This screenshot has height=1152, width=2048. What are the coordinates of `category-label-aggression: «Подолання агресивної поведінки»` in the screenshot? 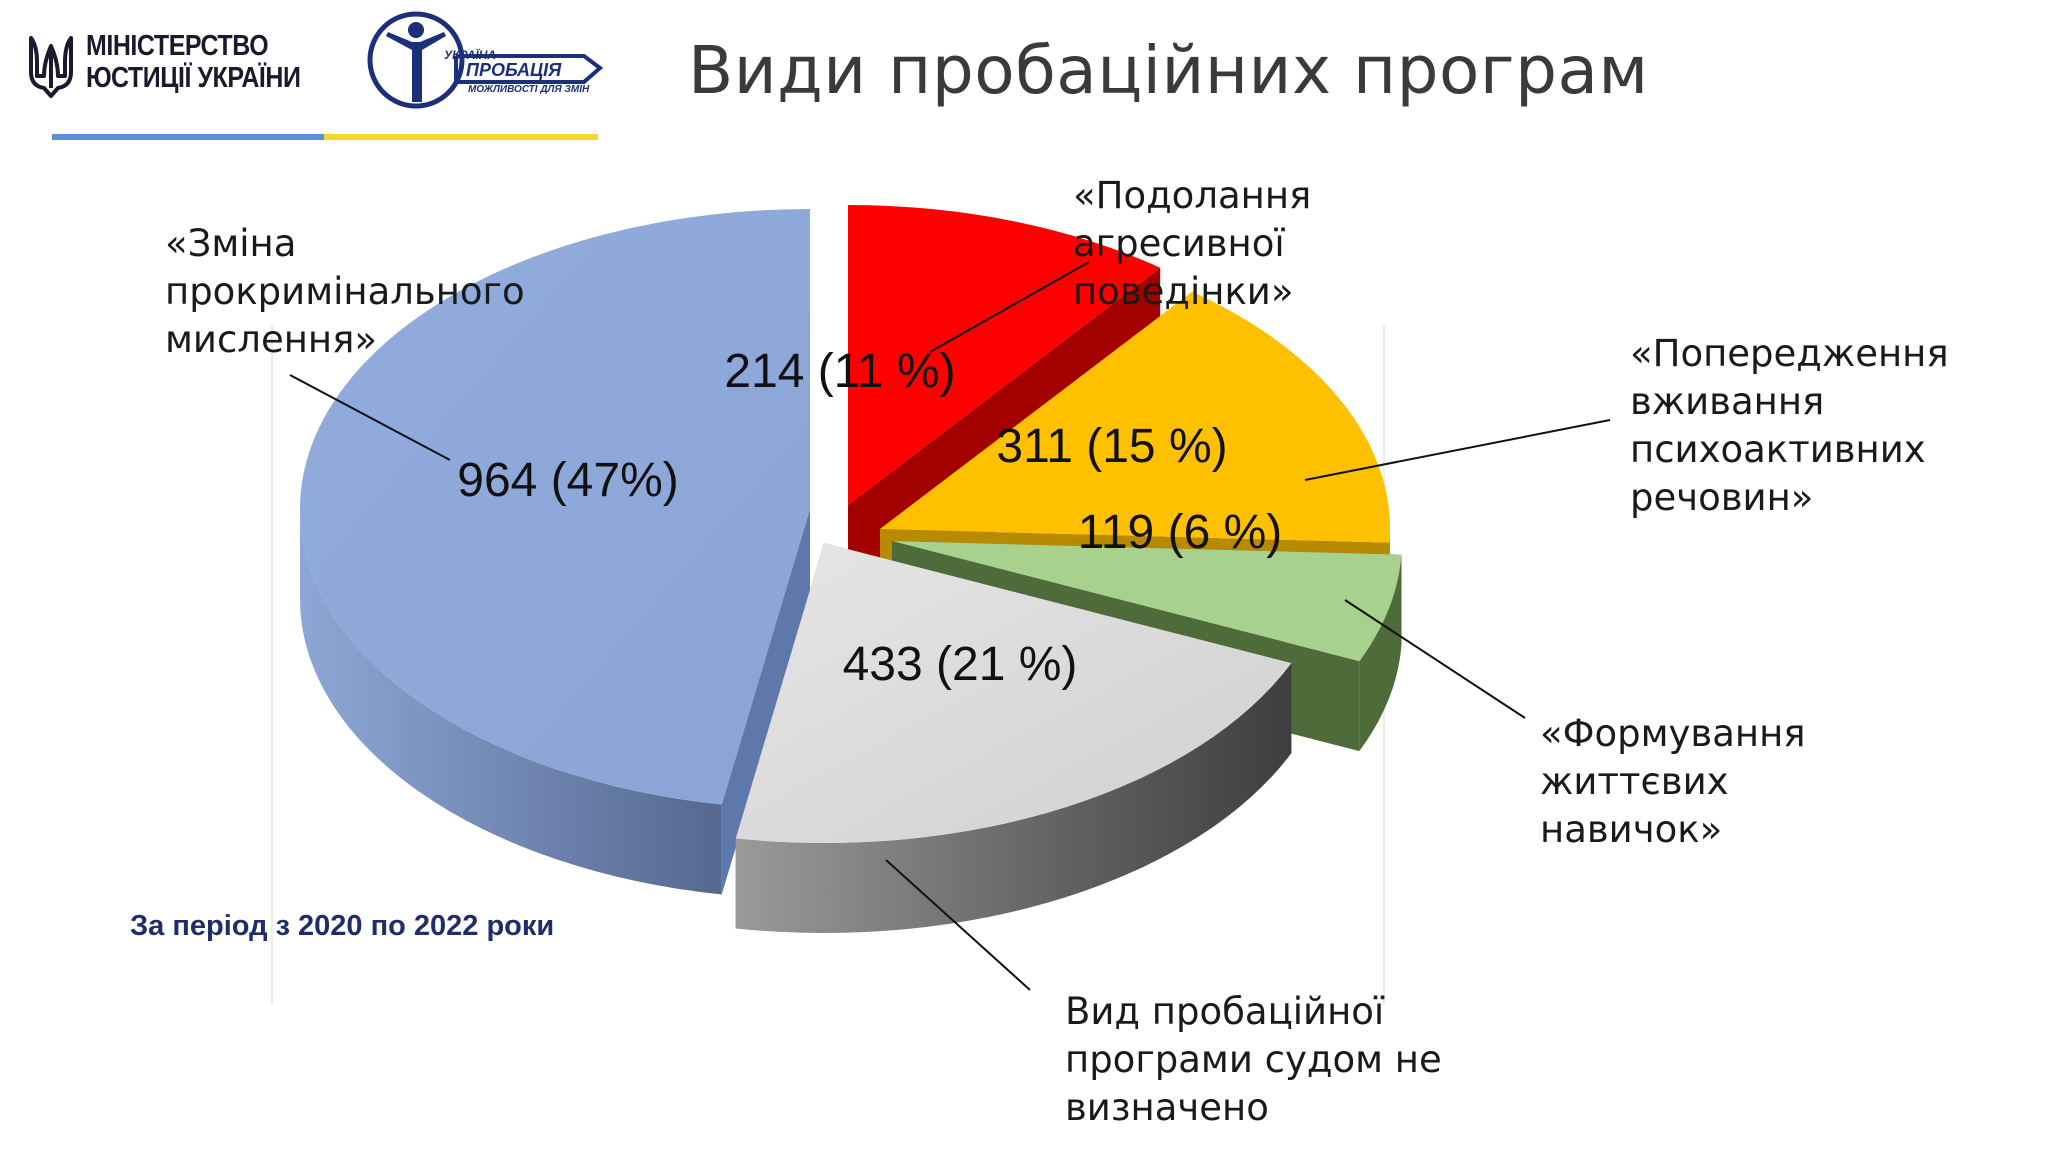 It's located at (1192, 244).